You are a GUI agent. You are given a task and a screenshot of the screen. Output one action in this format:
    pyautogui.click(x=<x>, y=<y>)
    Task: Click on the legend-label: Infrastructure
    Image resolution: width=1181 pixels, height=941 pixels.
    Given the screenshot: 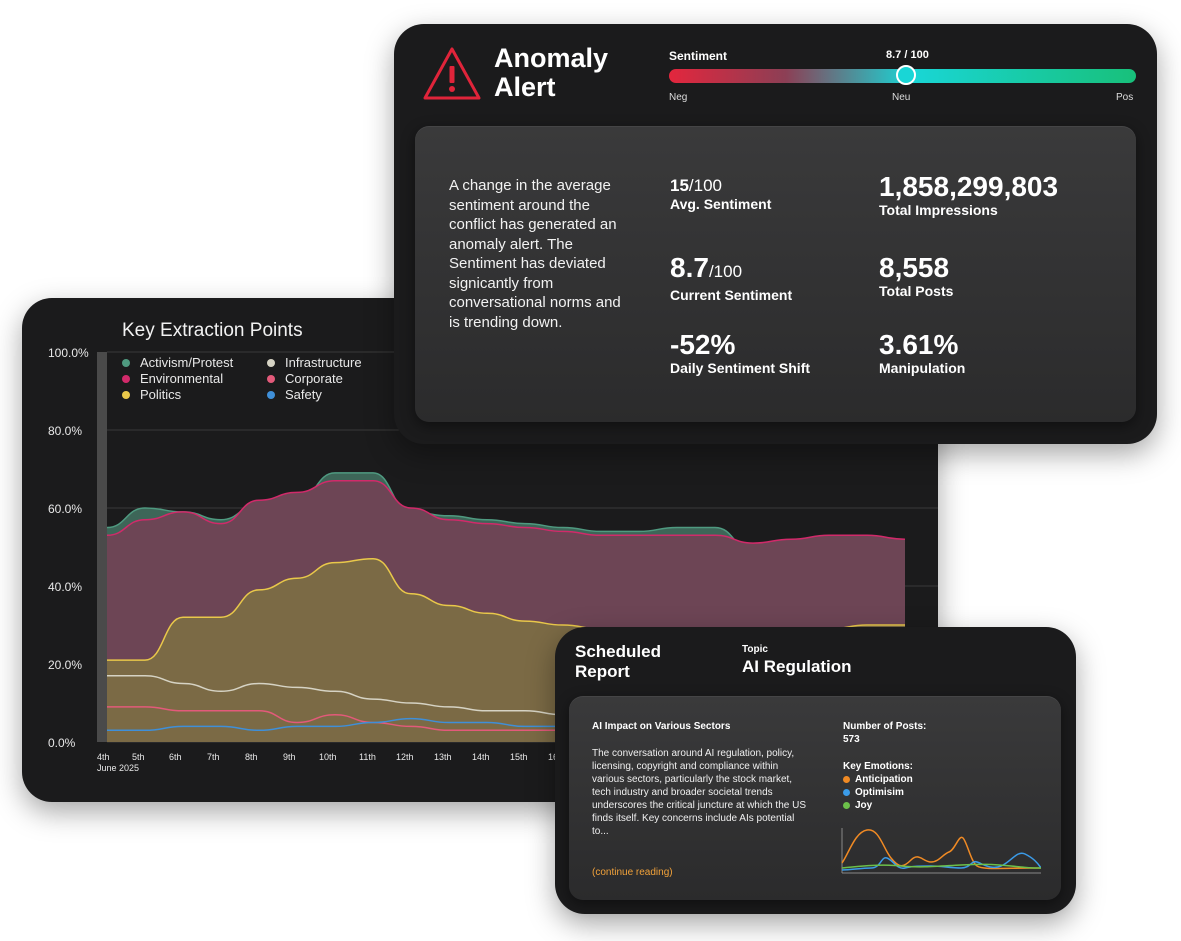 What is the action you would take?
    pyautogui.click(x=323, y=362)
    